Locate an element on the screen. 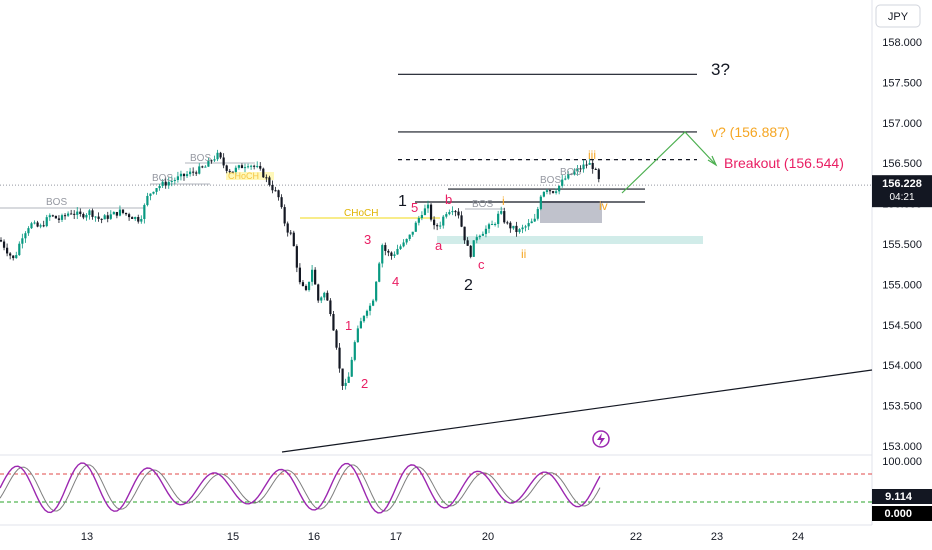 The height and width of the screenshot is (550, 932). target-label: v? (156.887) is located at coordinates (750, 132).